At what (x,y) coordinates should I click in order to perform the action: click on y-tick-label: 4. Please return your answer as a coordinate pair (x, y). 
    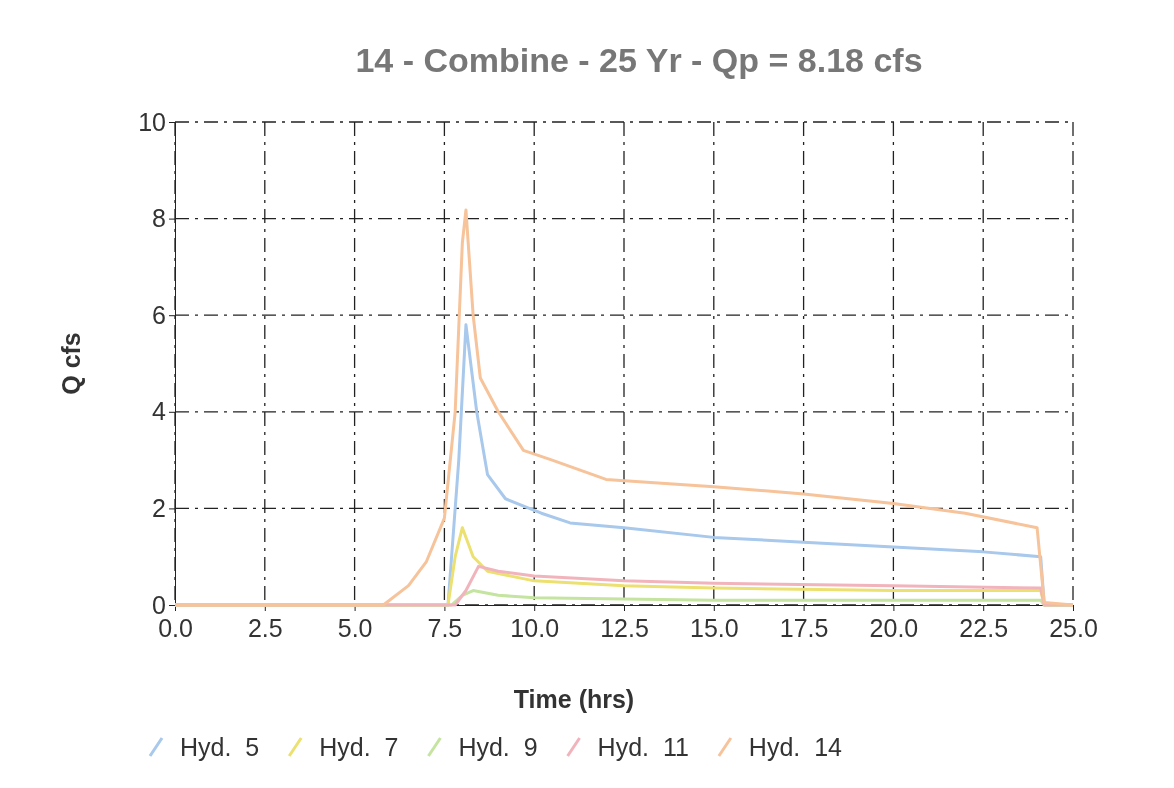
    Looking at the image, I should click on (159, 411).